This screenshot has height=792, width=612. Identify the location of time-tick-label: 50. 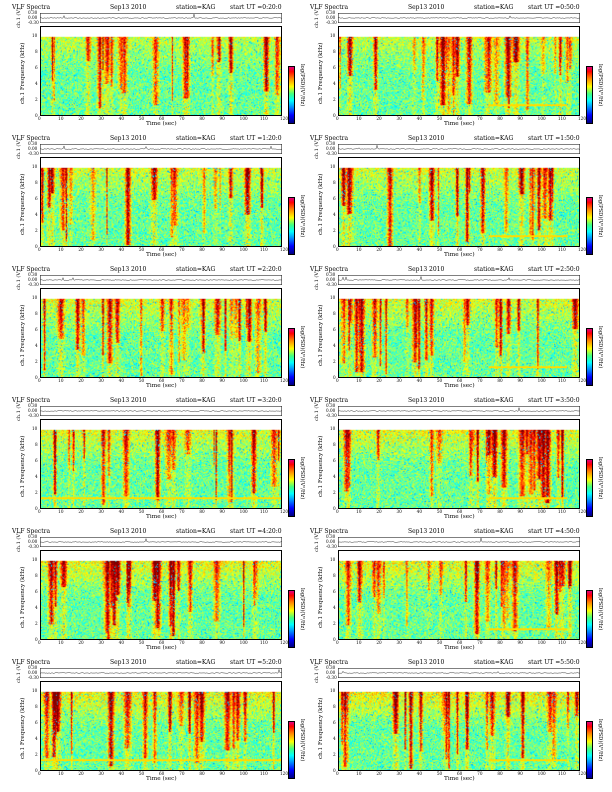
(439, 249).